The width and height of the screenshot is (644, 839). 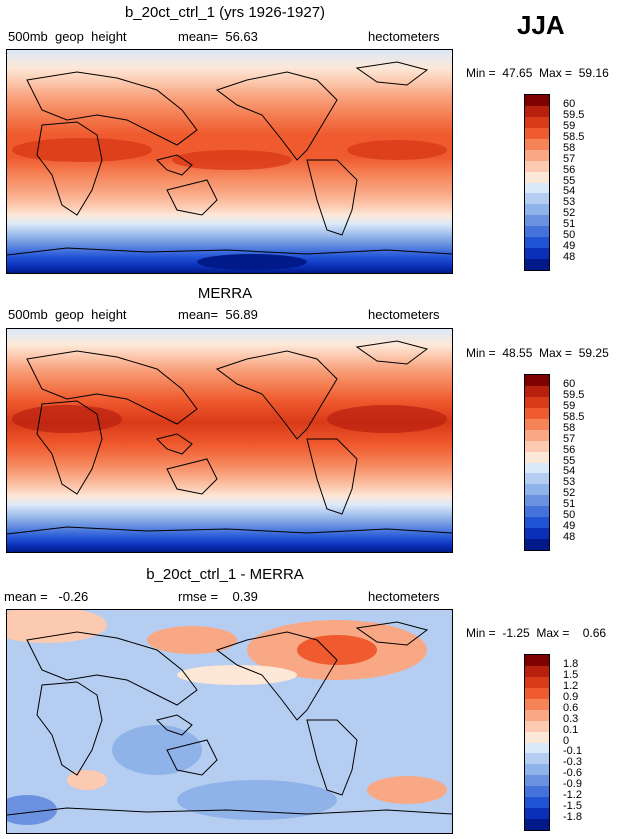 I want to click on panel-3-colorbar, so click(x=537, y=742).